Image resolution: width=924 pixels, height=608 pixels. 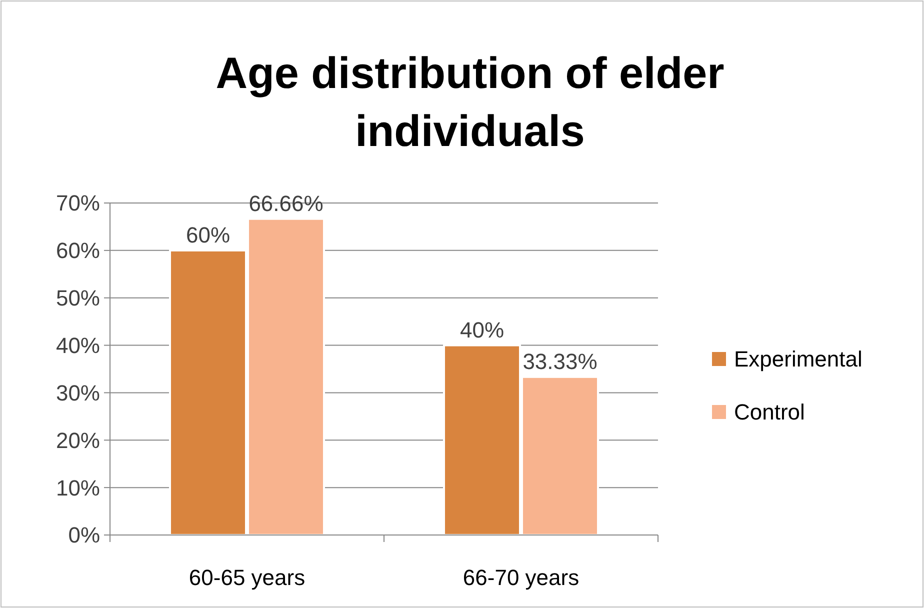 What do you see at coordinates (78, 345) in the screenshot?
I see `y-tick-label: 40%` at bounding box center [78, 345].